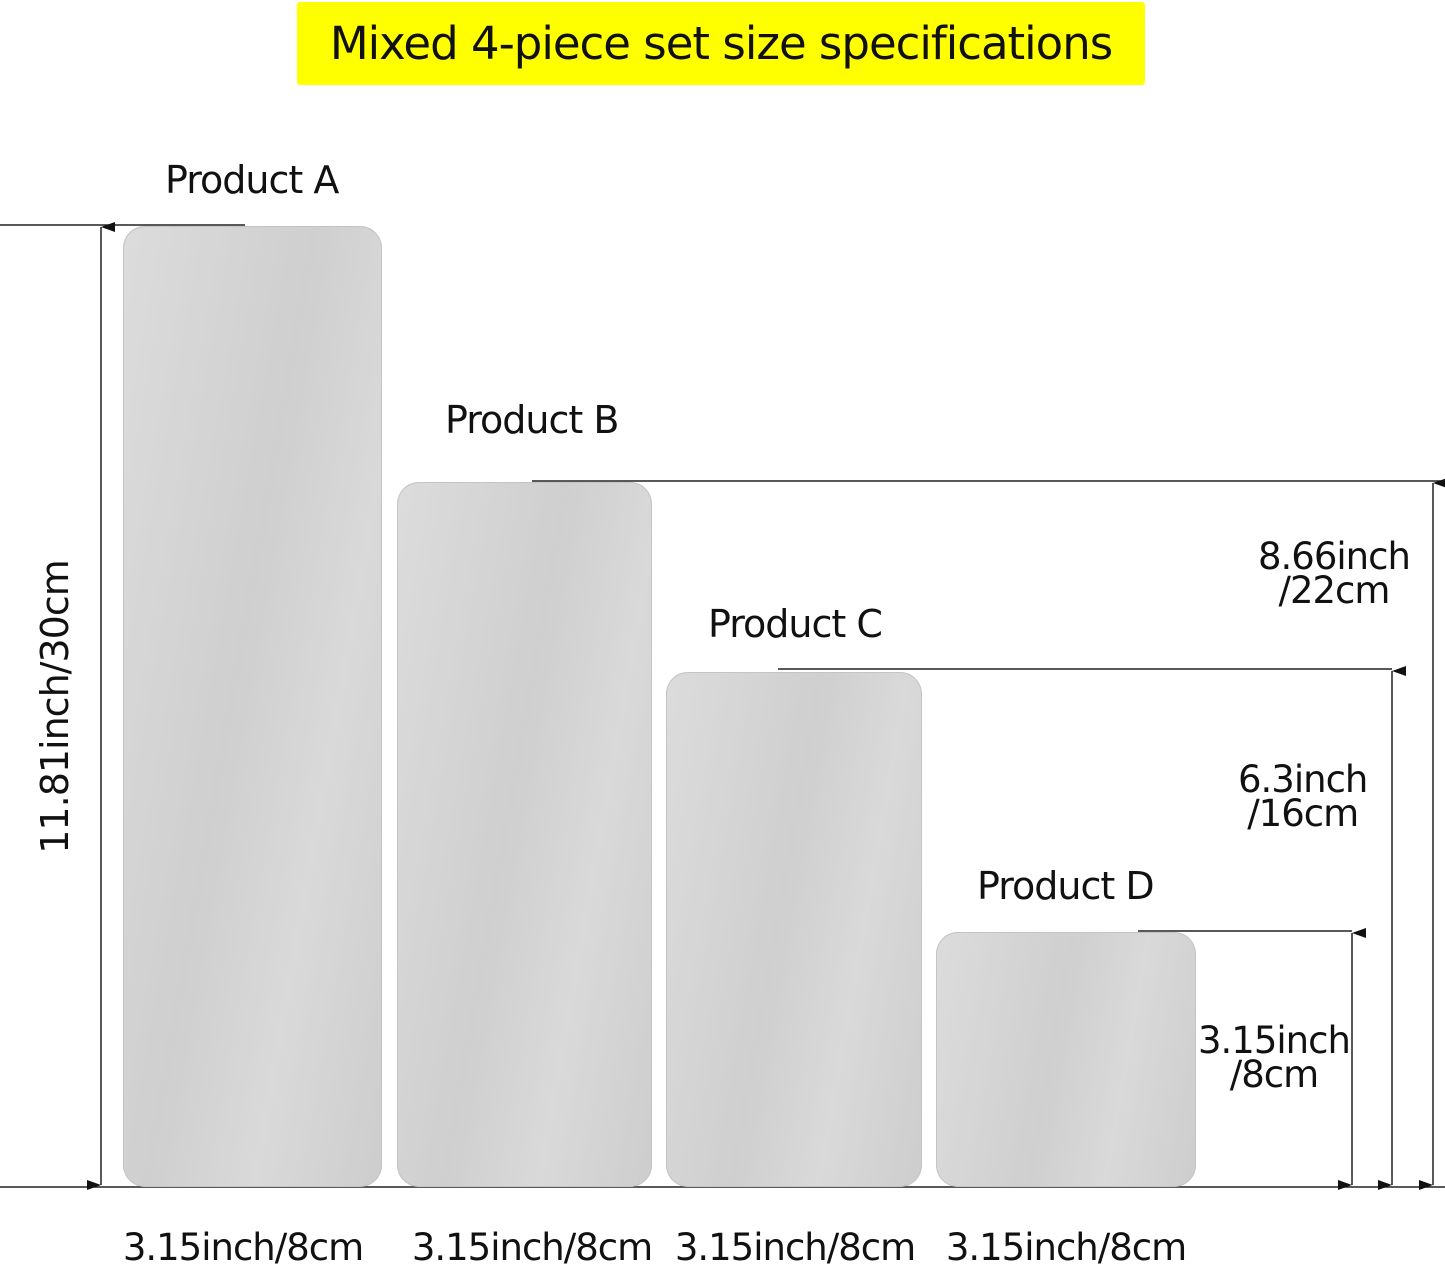 This screenshot has width=1445, height=1264. What do you see at coordinates (795, 624) in the screenshot?
I see `product-c-label: Product C` at bounding box center [795, 624].